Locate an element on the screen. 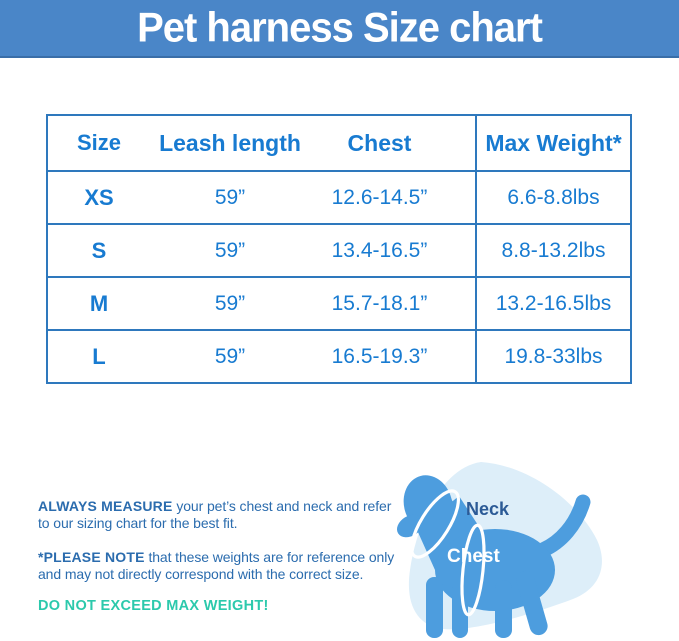 Image resolution: width=679 pixels, height=641 pixels. cell-weight: 19.8-33lbs is located at coordinates (552, 356).